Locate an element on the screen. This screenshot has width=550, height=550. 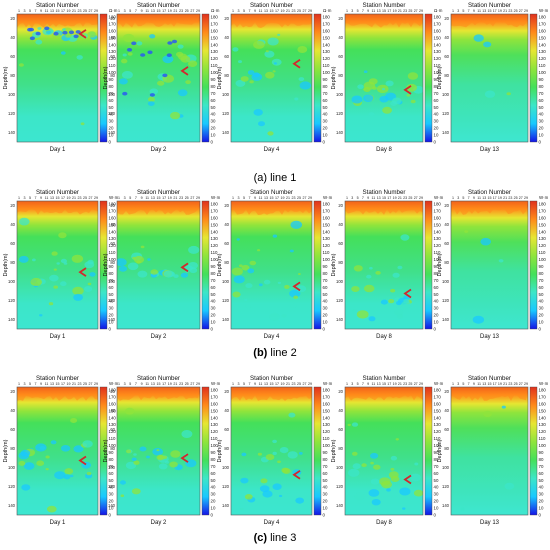
colorbar-tick-label: 70 is located at coordinates (541, 466).